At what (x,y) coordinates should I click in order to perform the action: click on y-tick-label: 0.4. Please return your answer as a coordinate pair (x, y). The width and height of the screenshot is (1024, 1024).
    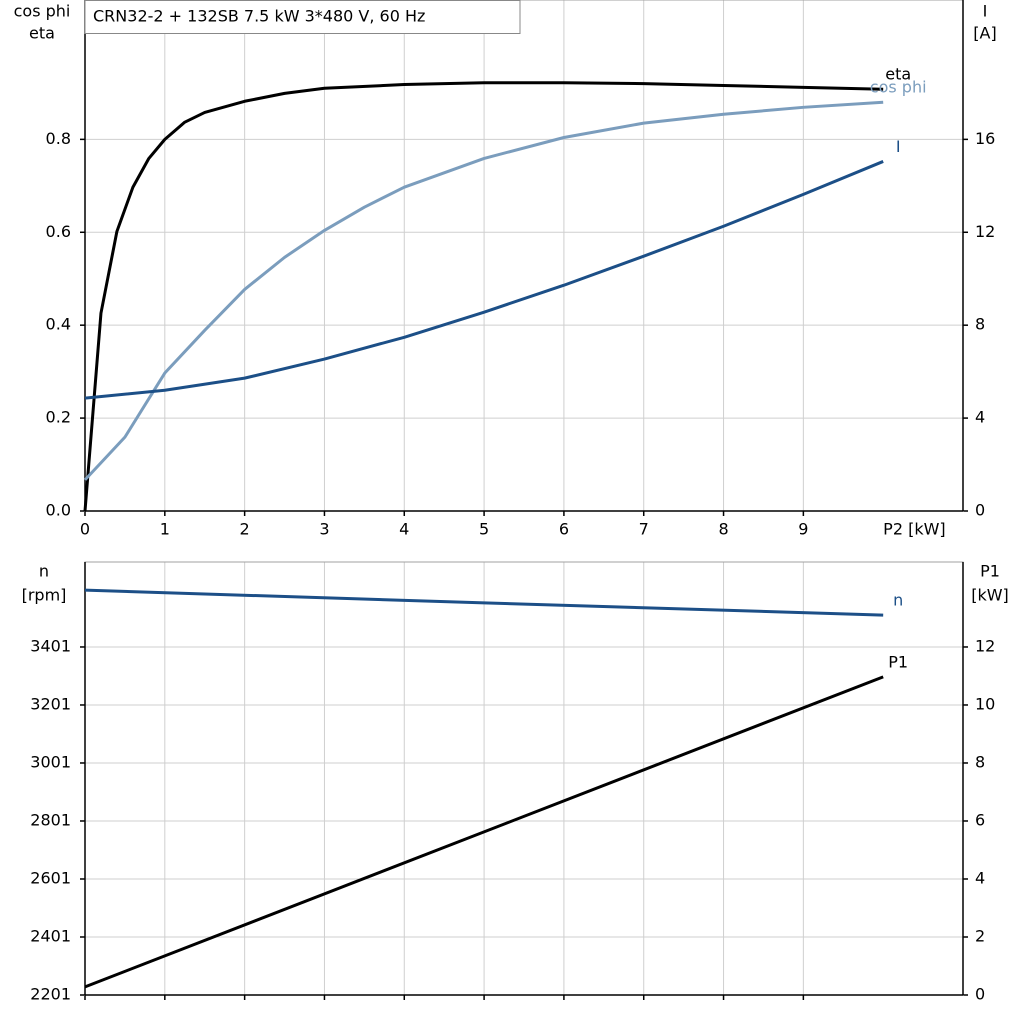
    Looking at the image, I should click on (58, 324).